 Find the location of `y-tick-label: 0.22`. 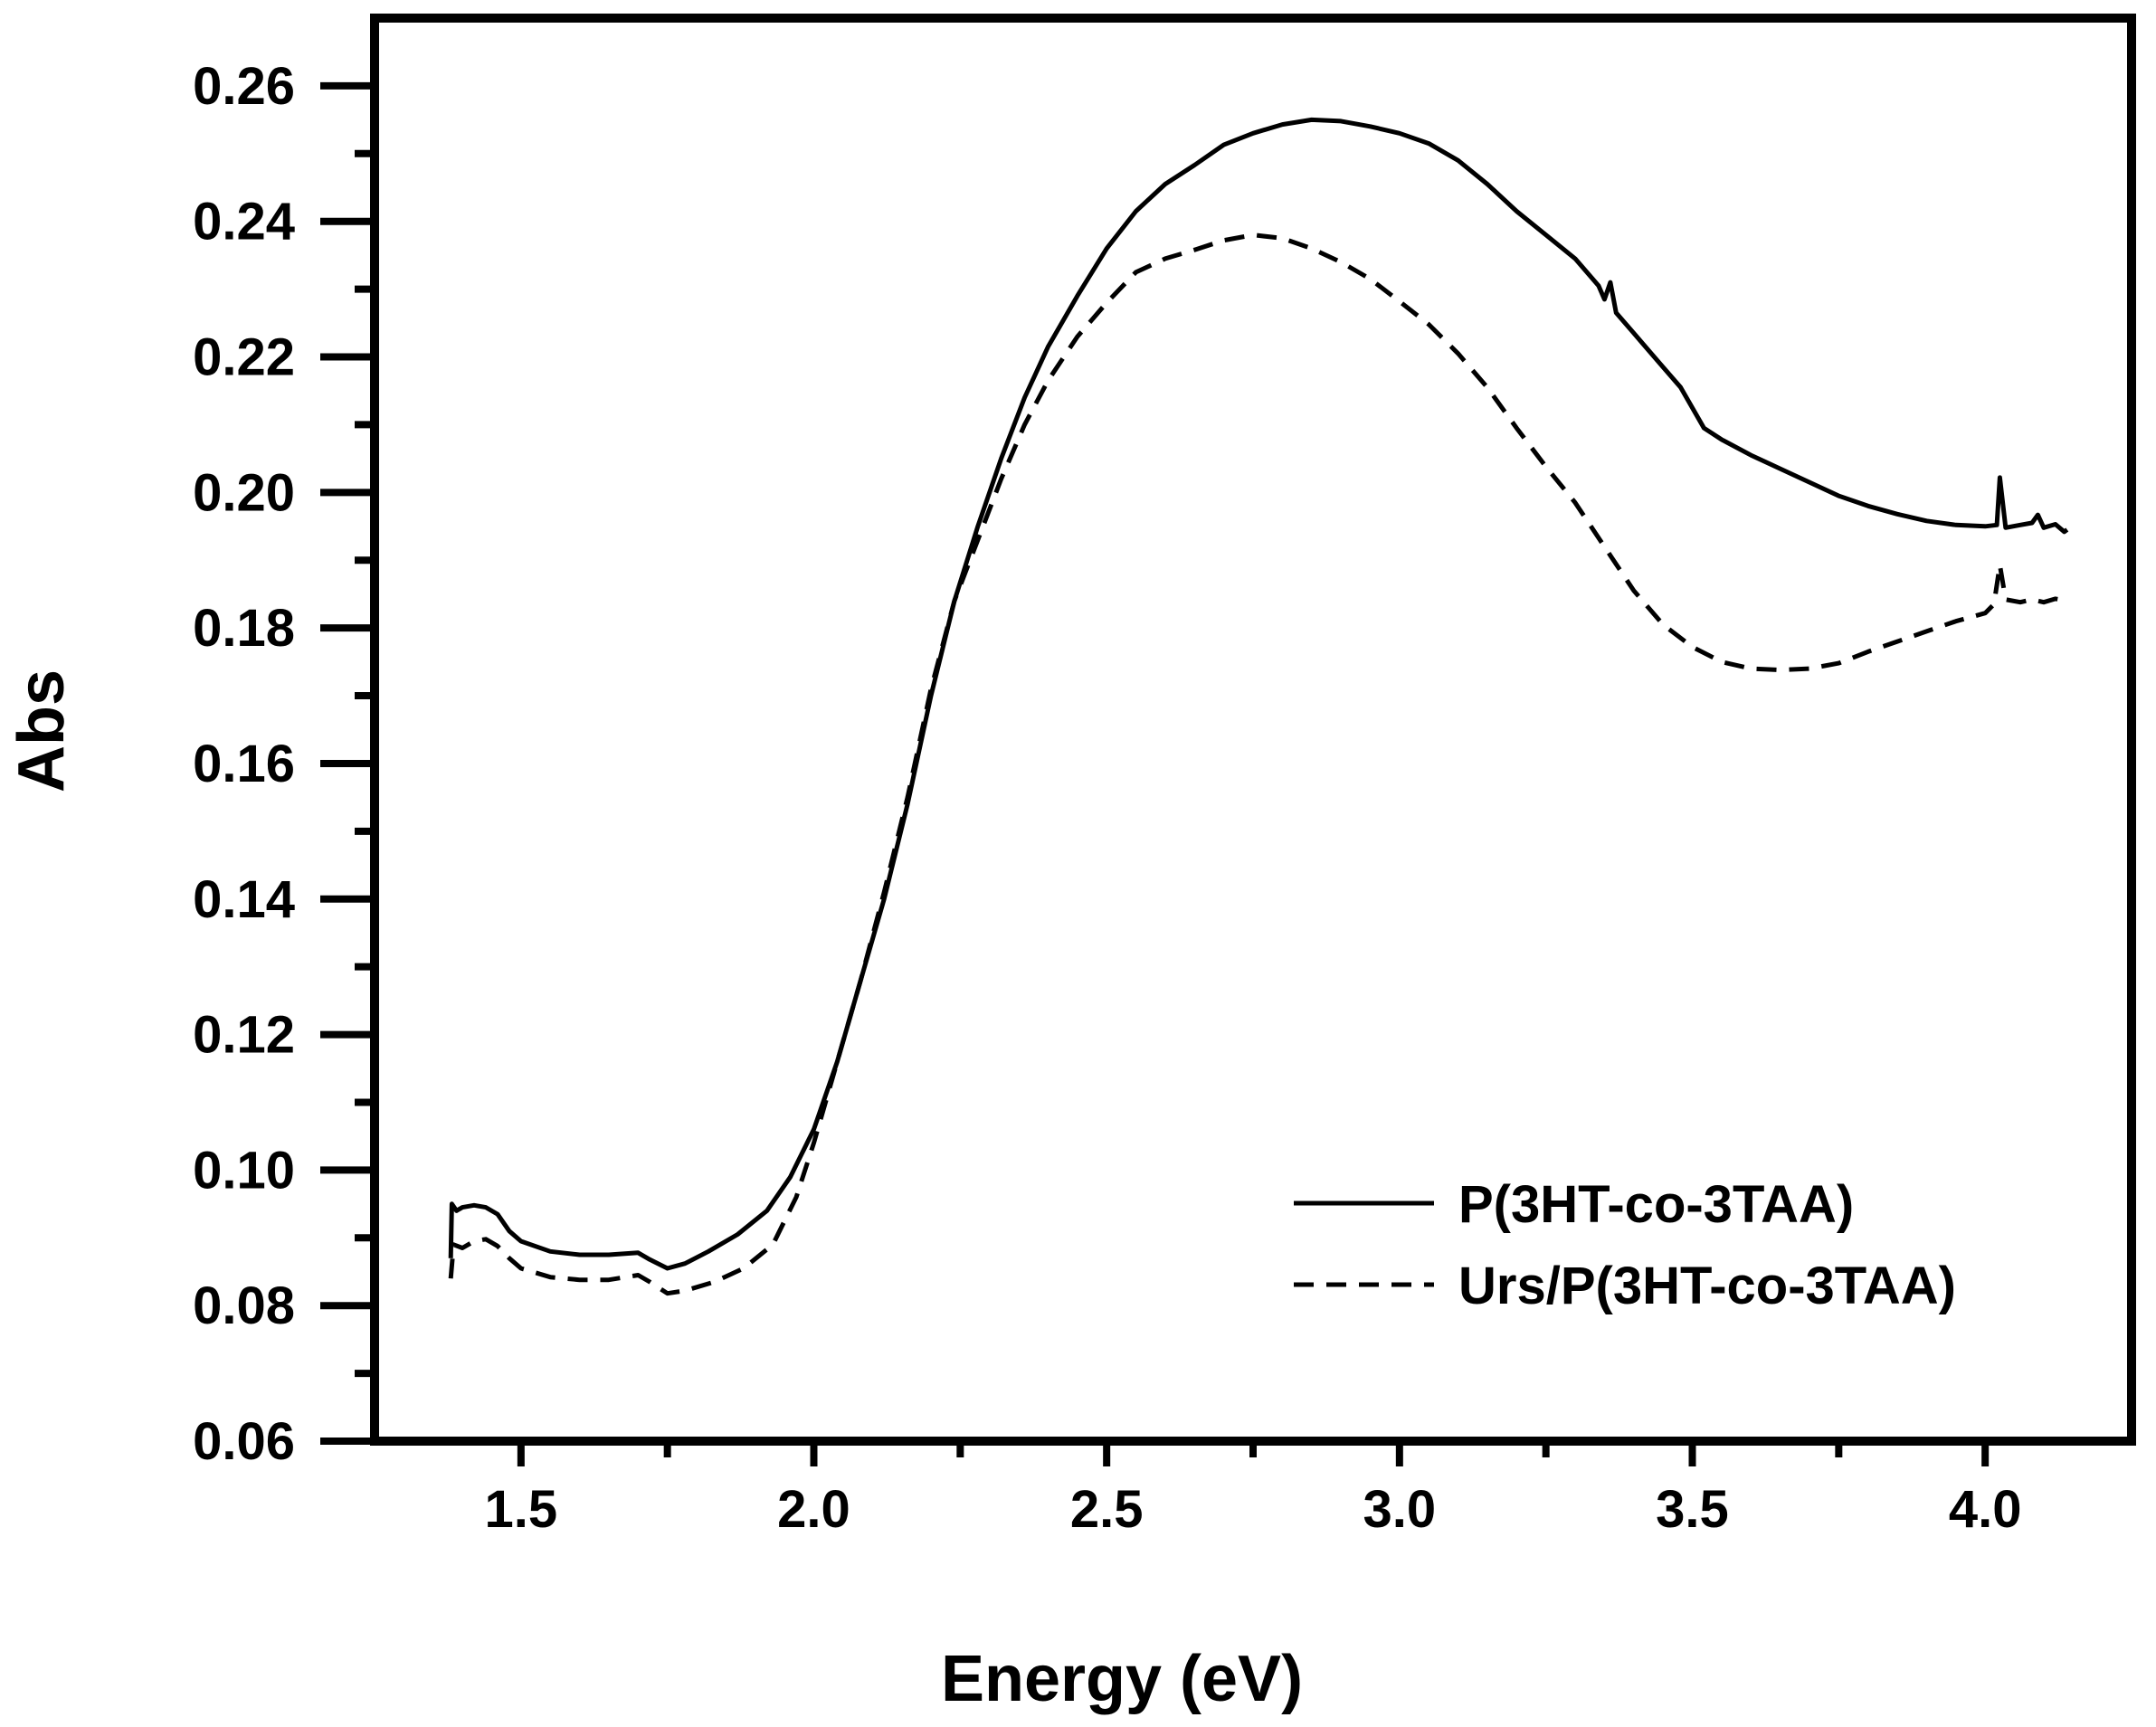

y-tick-label: 0.22 is located at coordinates (244, 358).